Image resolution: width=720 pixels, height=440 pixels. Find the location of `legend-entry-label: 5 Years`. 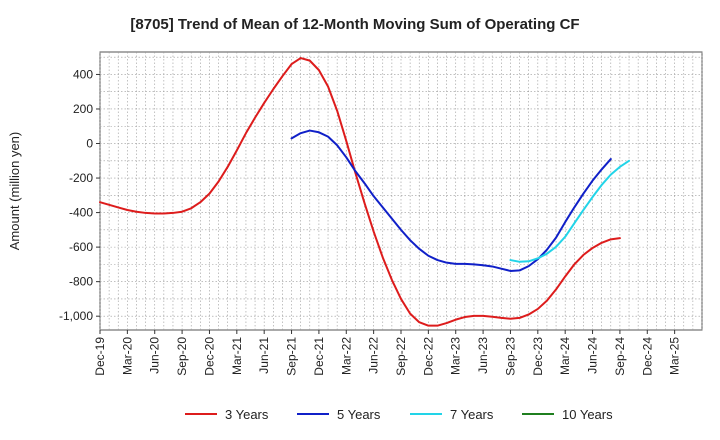

legend-entry-label: 5 Years is located at coordinates (359, 414).